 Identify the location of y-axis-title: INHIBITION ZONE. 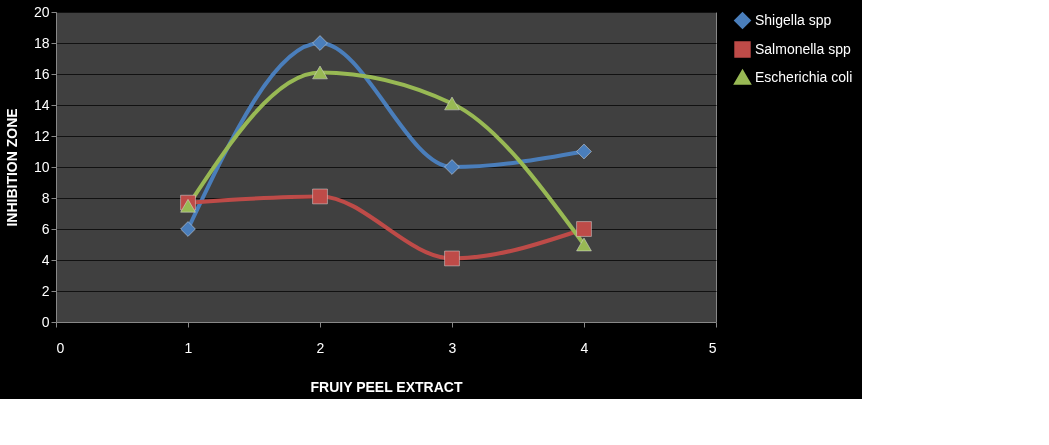
(11, 167).